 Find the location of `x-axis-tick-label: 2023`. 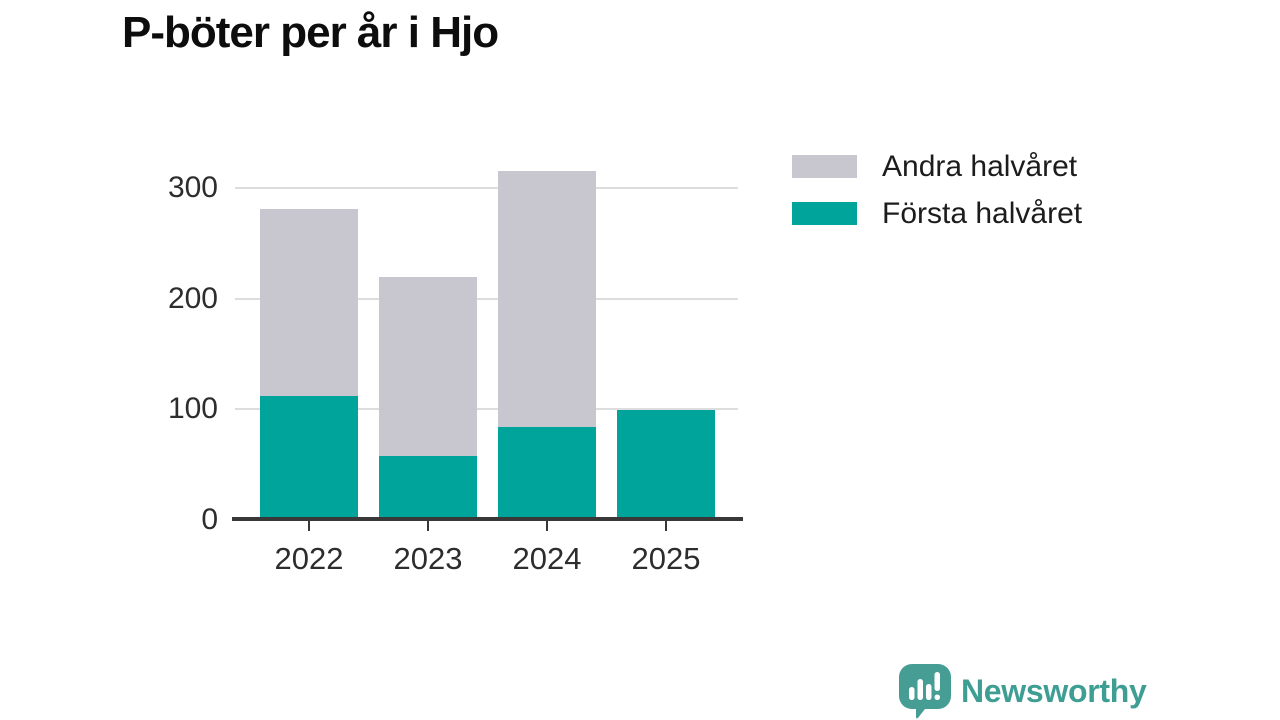

x-axis-tick-label: 2023 is located at coordinates (428, 558).